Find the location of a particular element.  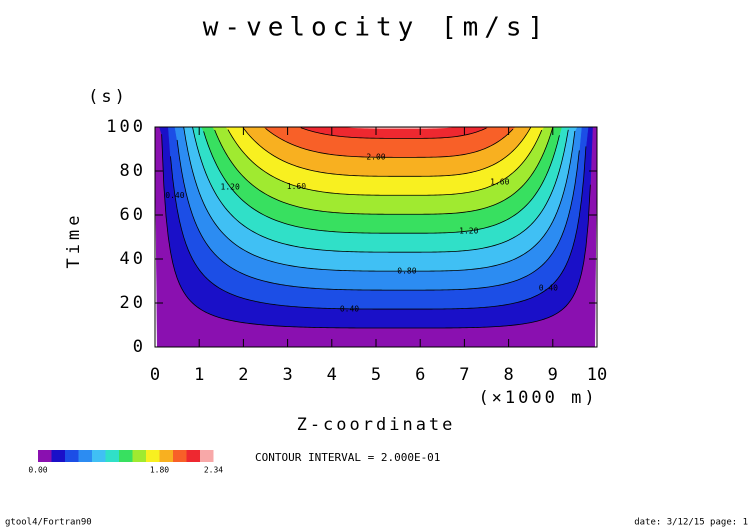

x-unit: (×1000 m) is located at coordinates (537, 398).